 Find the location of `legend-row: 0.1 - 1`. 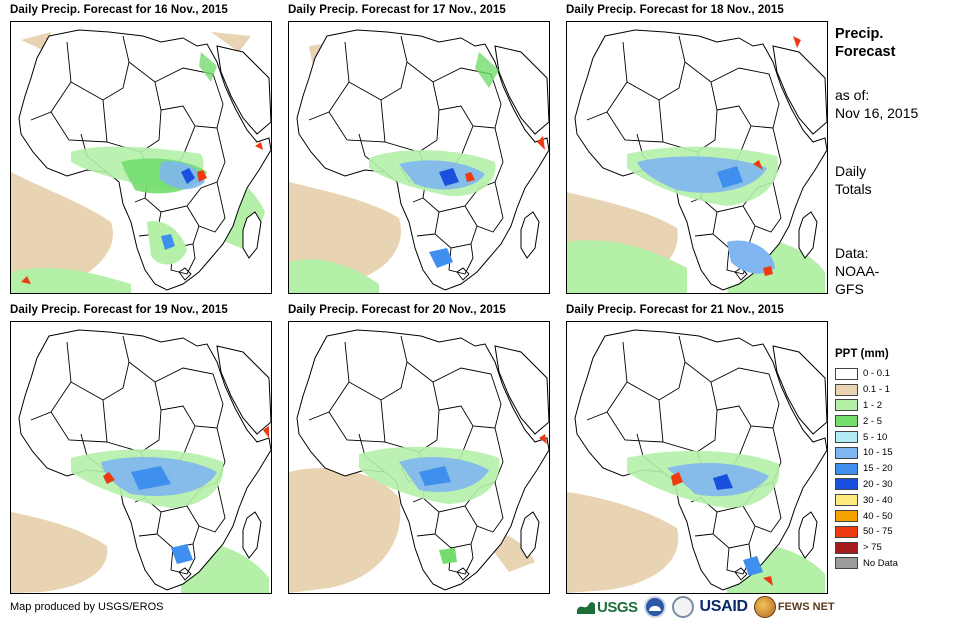

legend-row: 0.1 - 1 is located at coordinates (885, 390).